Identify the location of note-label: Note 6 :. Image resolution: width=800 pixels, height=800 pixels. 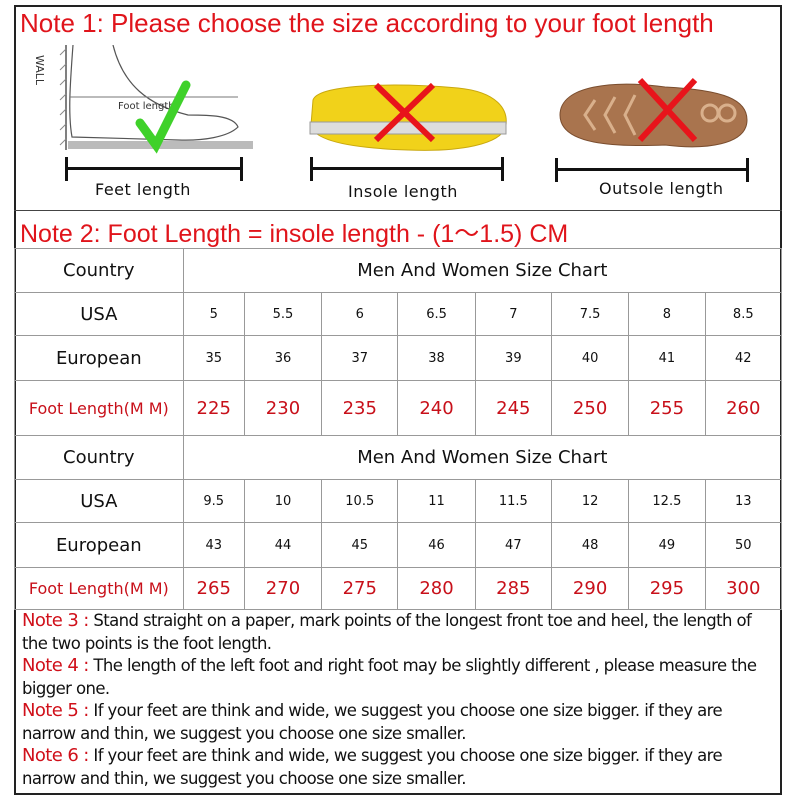
(55, 755).